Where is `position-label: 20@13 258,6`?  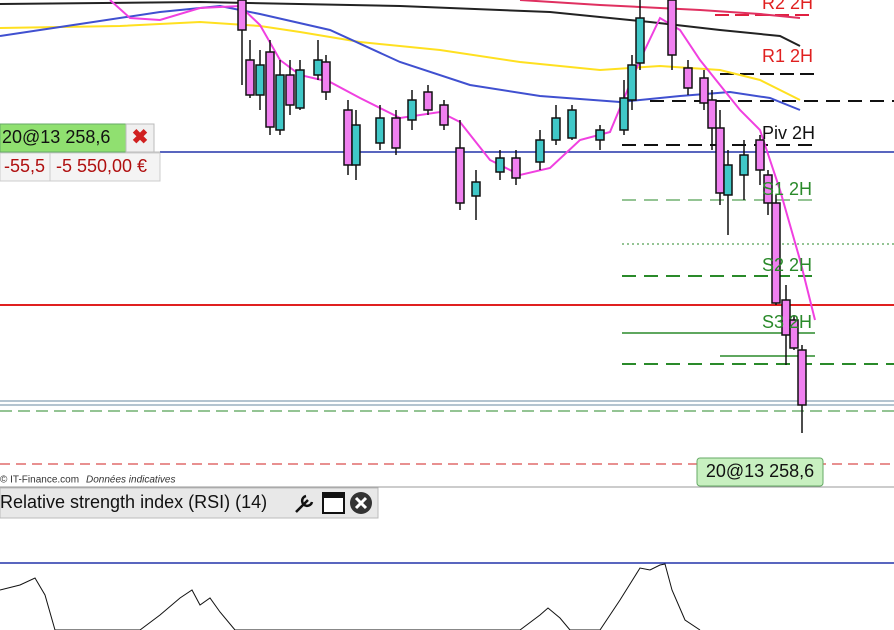 position-label: 20@13 258,6 is located at coordinates (56, 137).